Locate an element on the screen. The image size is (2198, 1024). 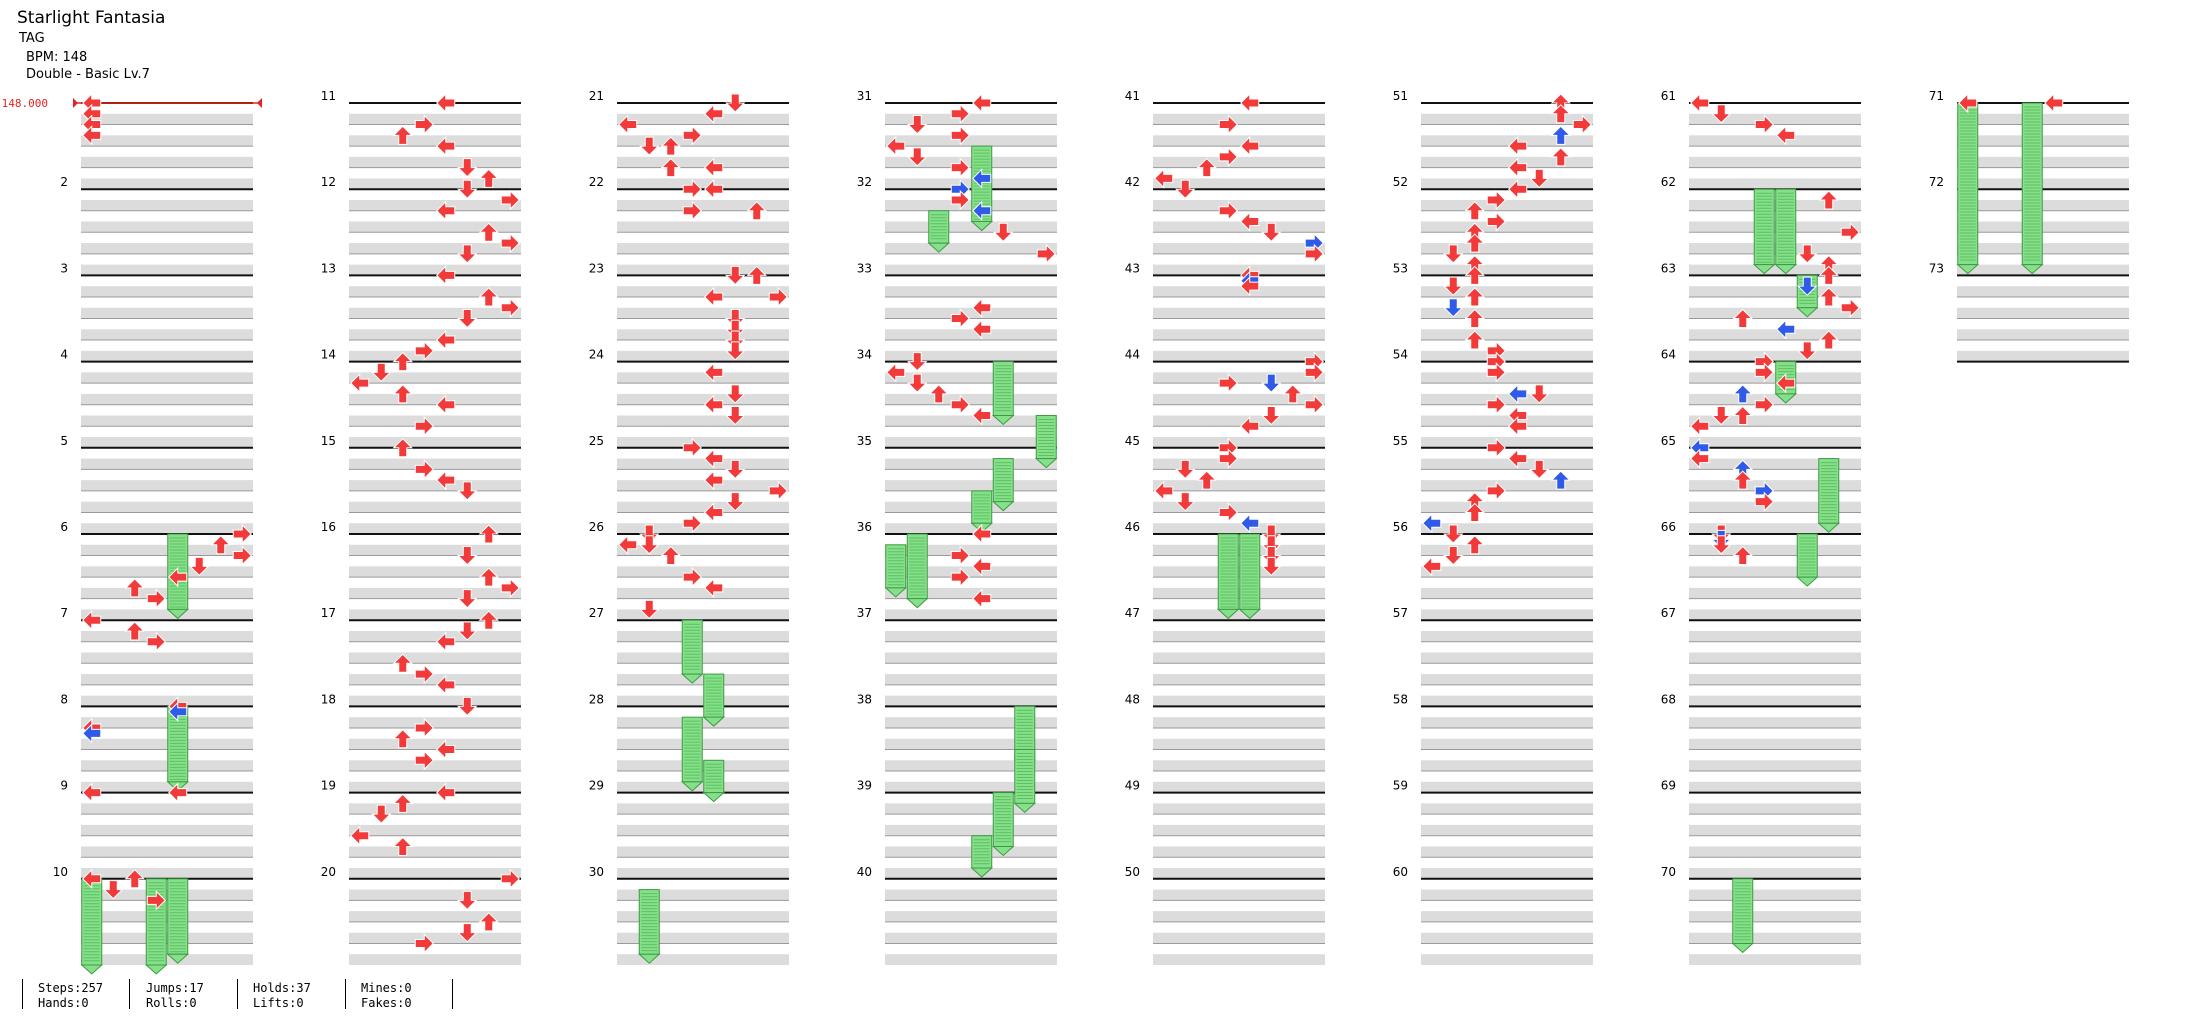
measure-number: 32 is located at coordinates (864, 182).